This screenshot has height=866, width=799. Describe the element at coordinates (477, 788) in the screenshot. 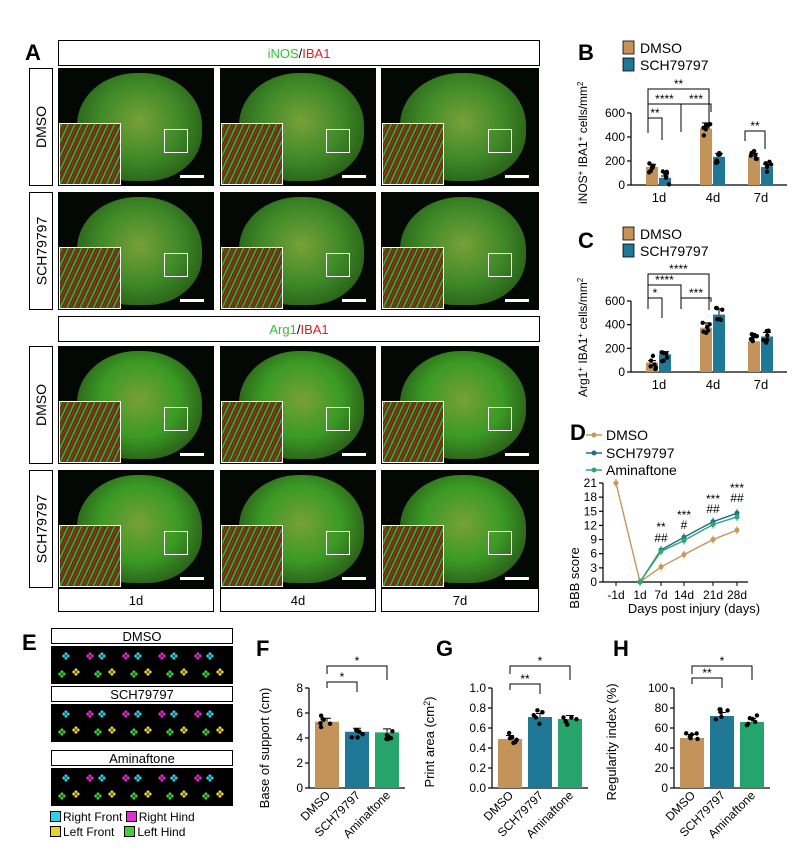

I see `y-tick-label: 0.0` at that location.